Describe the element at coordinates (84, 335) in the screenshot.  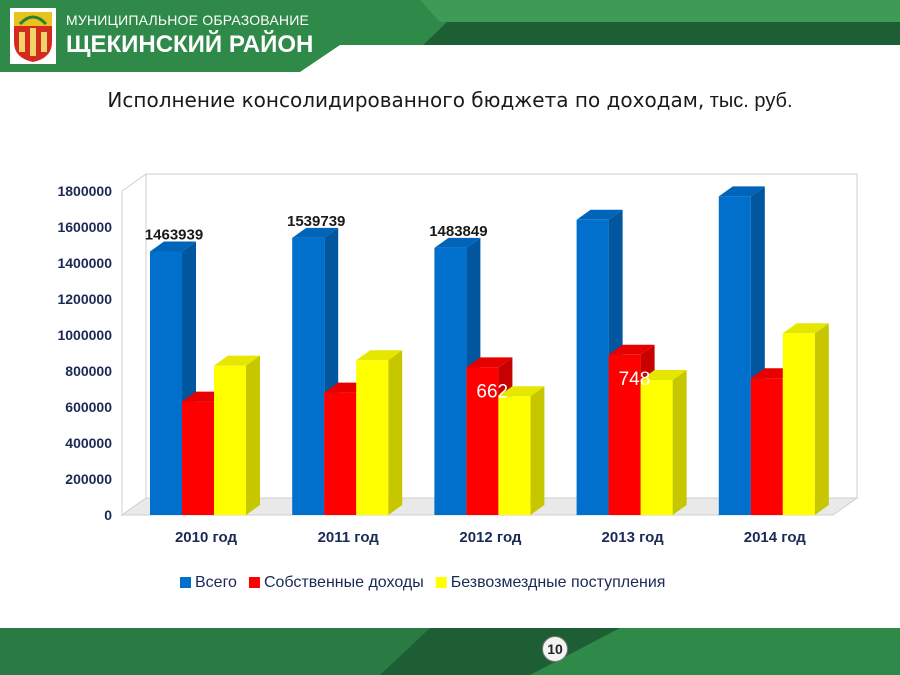
I see `y-tick-label: 1000000` at that location.